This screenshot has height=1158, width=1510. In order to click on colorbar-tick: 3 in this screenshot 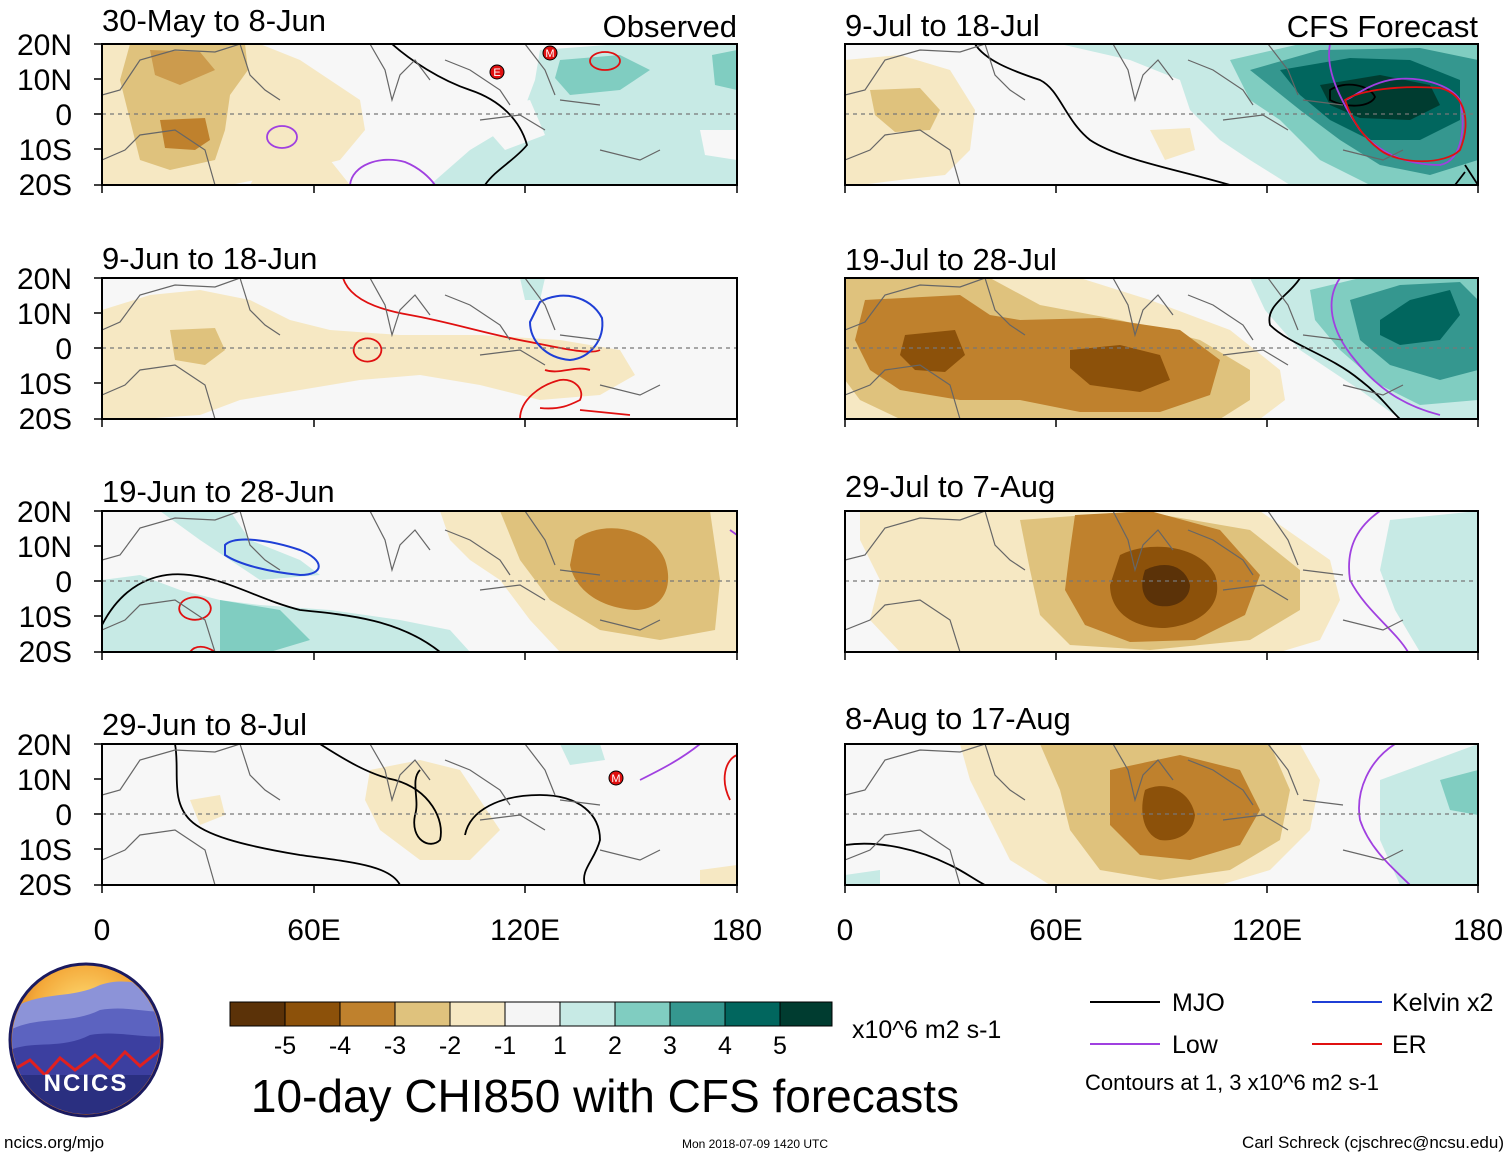, I will do `click(670, 1046)`.